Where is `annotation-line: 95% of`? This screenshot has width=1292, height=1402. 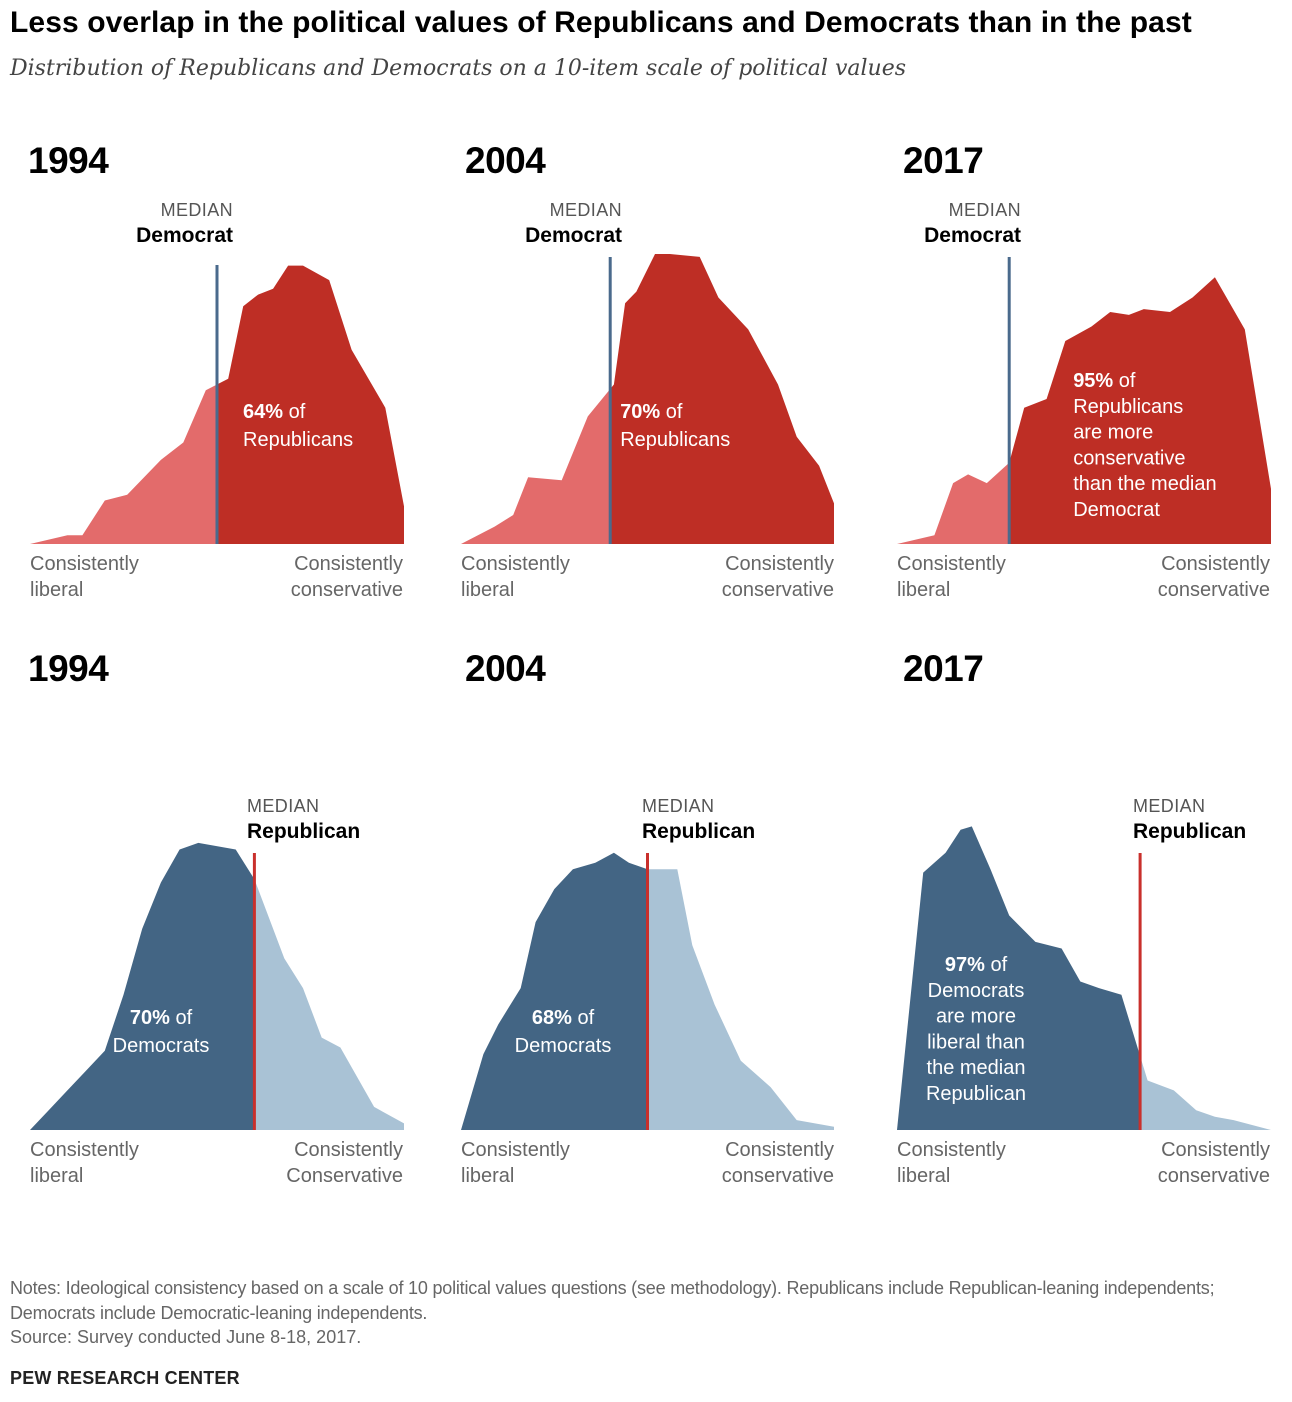 annotation-line: 95% of is located at coordinates (1104, 381).